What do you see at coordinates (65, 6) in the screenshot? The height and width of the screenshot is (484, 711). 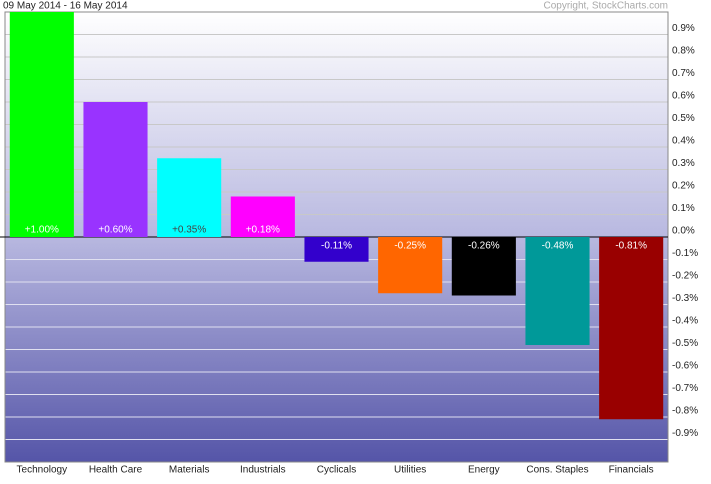 I see `chart-title: 09 May 2014 - 16 May 2014` at bounding box center [65, 6].